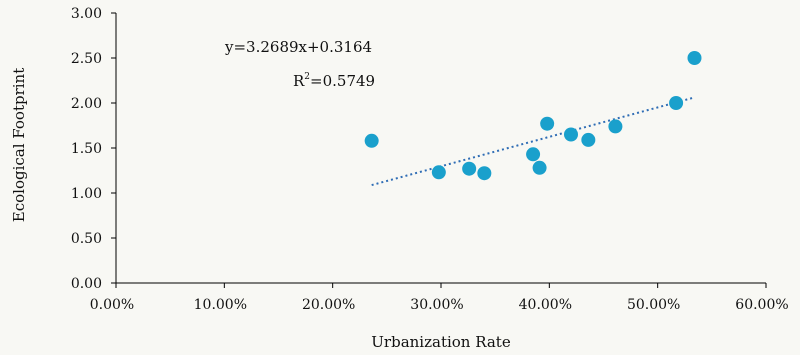 This screenshot has height=355, width=800. What do you see at coordinates (86, 14) in the screenshot?
I see `y-tick-label: 3.00` at bounding box center [86, 14].